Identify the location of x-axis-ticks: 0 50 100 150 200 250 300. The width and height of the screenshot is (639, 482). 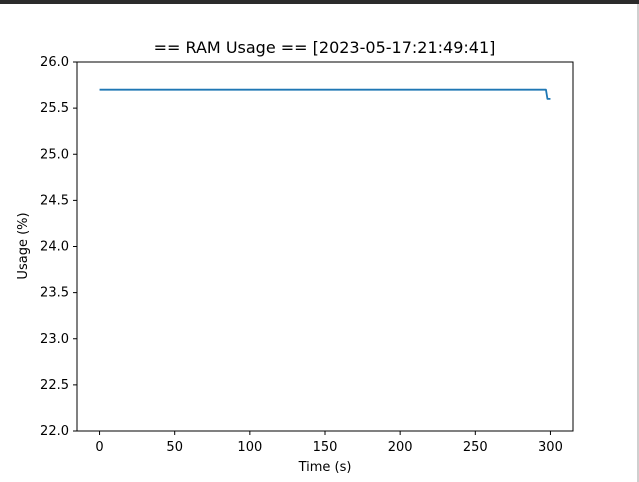
(329, 443).